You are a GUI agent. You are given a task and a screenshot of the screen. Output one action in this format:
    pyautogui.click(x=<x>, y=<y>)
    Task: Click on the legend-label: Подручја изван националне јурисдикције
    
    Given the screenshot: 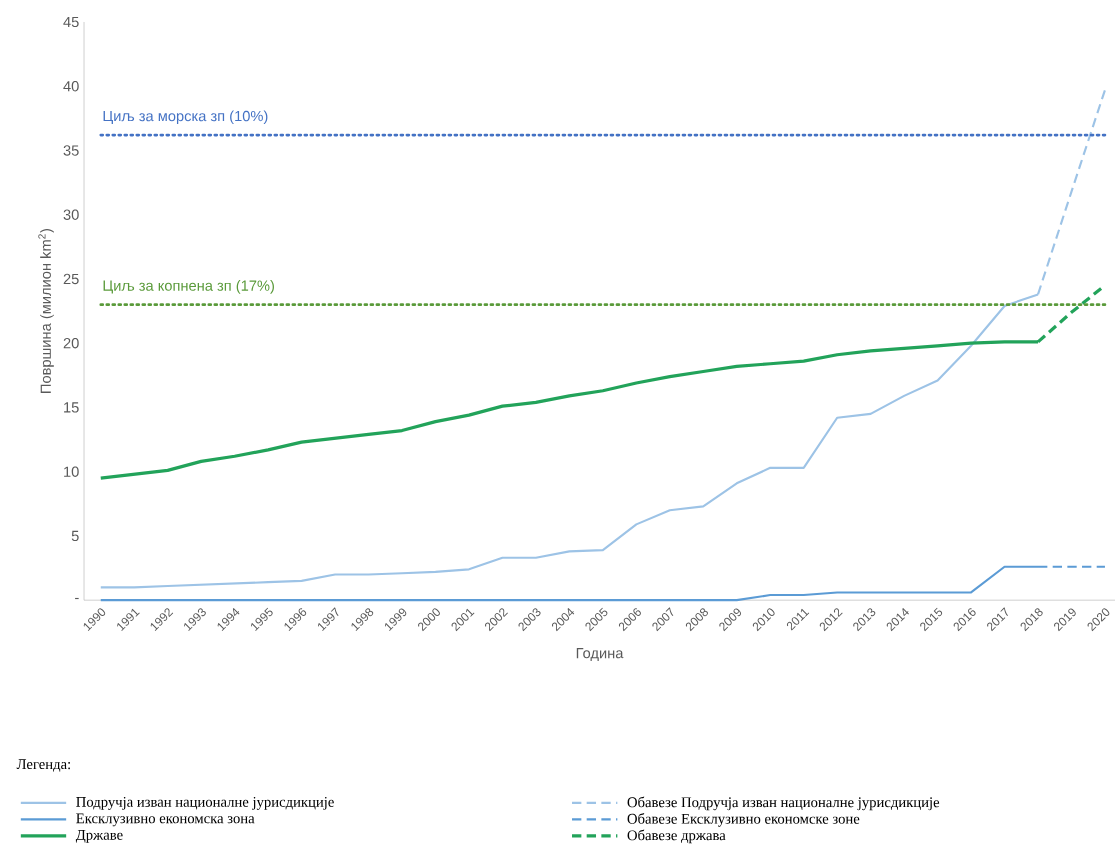 What is the action you would take?
    pyautogui.click(x=205, y=803)
    